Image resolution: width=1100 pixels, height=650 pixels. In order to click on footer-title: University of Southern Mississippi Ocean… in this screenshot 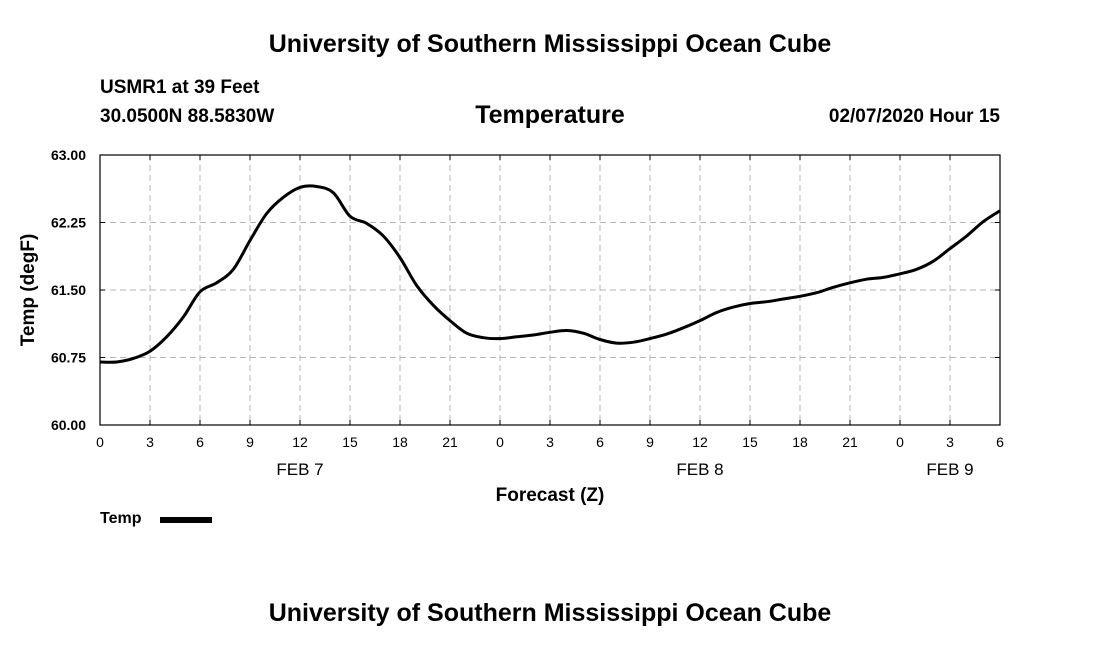, I will do `click(550, 613)`.